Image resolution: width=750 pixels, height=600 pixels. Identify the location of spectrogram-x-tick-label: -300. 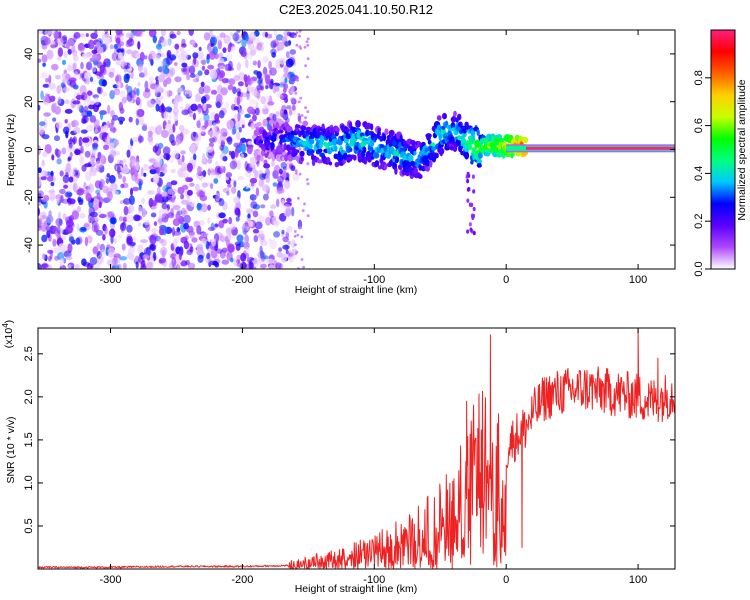
(111, 280).